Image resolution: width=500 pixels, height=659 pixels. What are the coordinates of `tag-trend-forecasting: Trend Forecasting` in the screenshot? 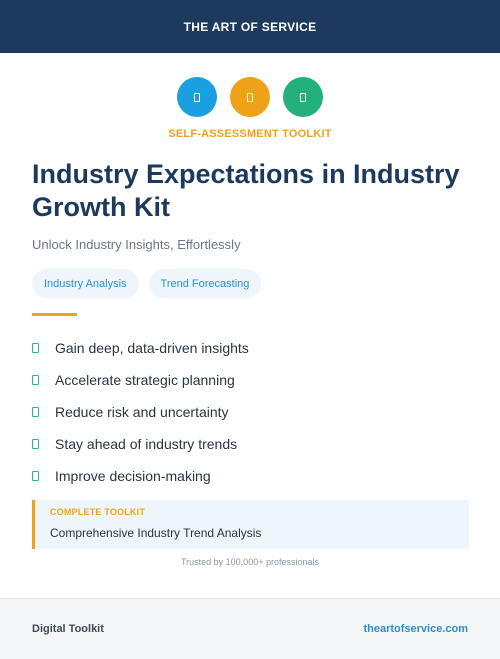 It's located at (205, 283).